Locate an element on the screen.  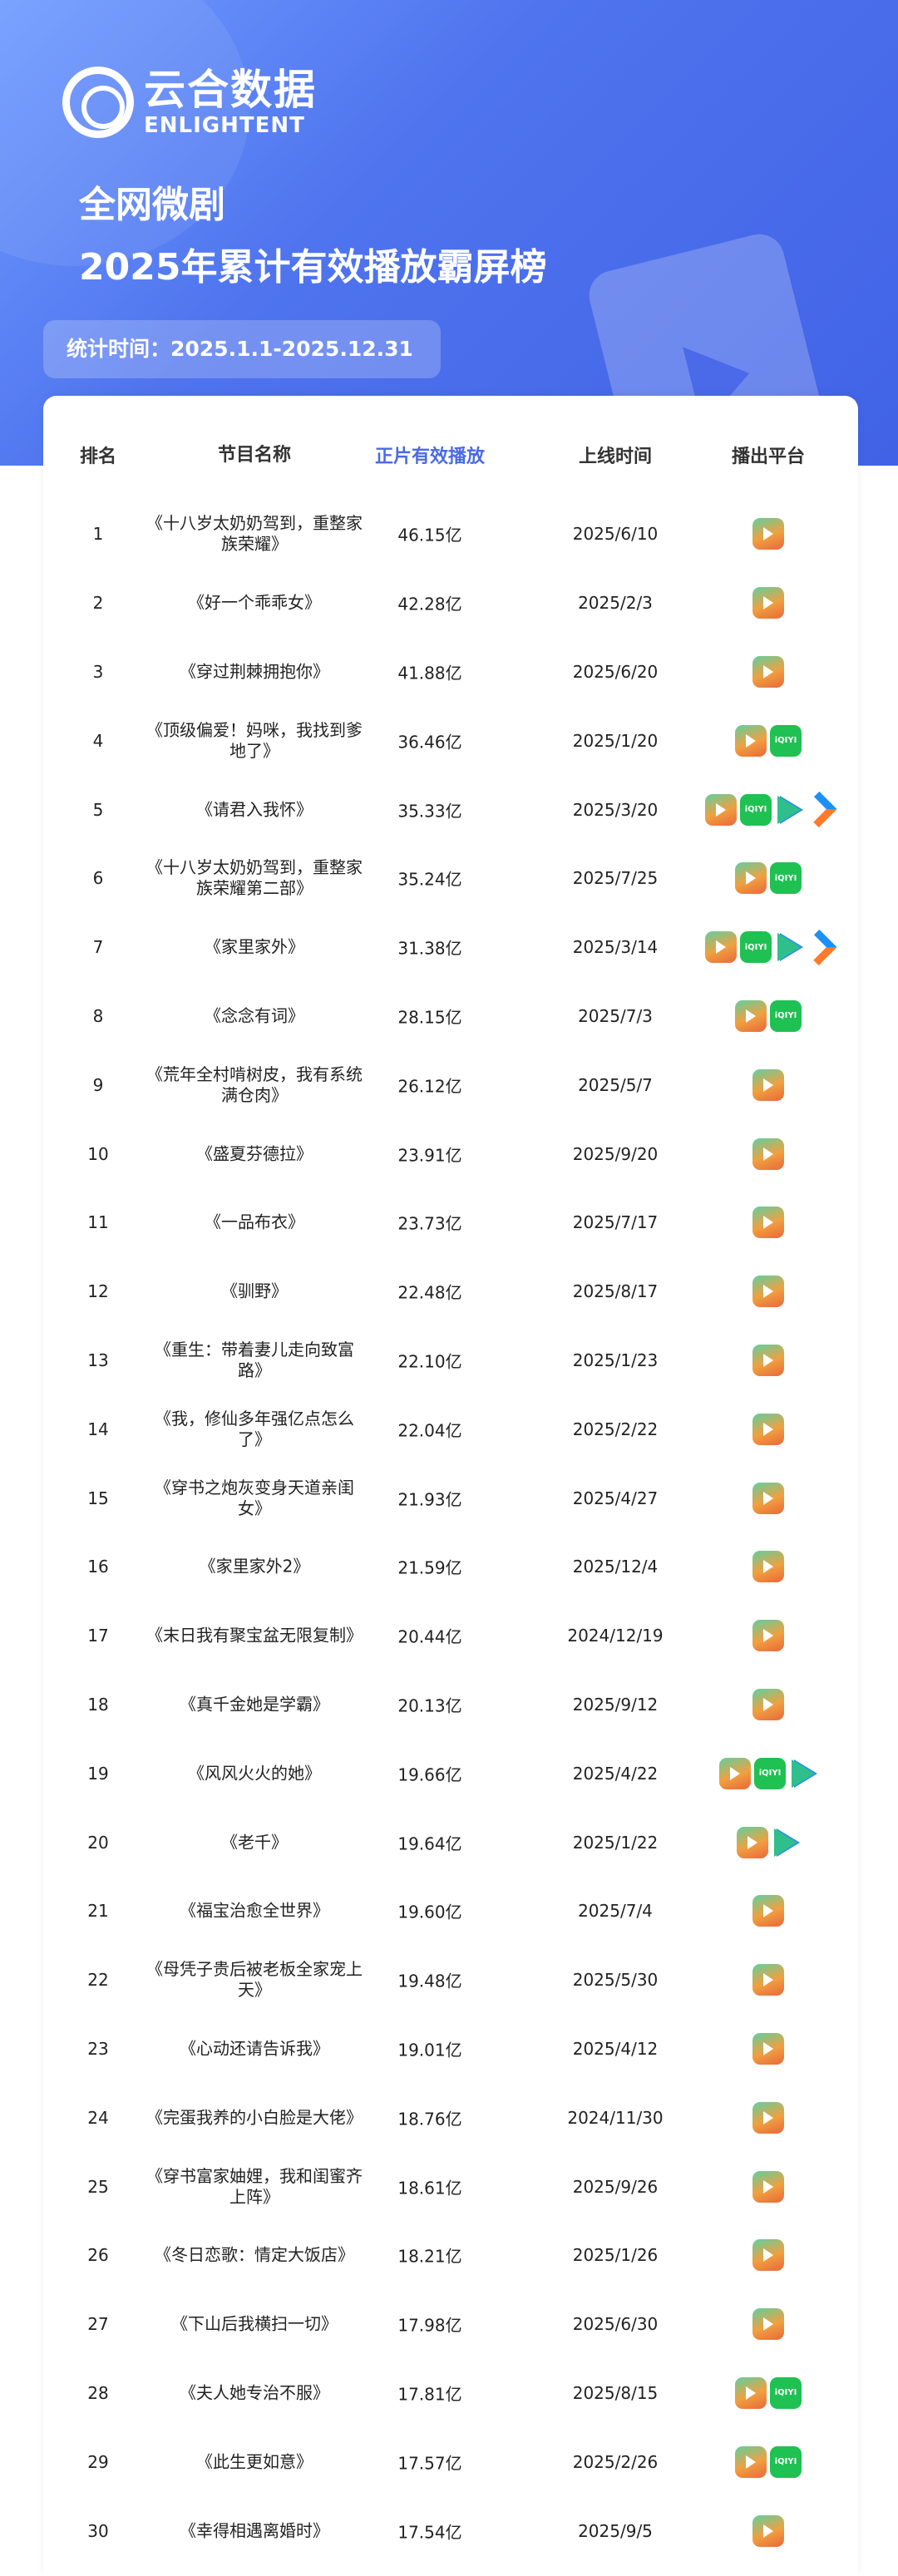
name-cell: 《末日我有聚宝盆无限复制》 is located at coordinates (254, 1635).